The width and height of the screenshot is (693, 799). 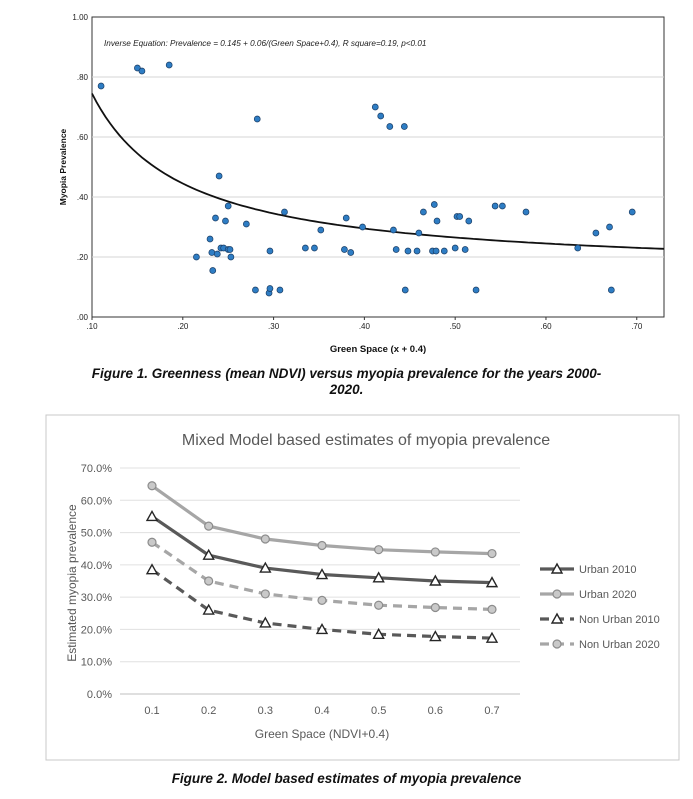 I want to click on fig2-x-tick-label: 0.7, so click(x=491, y=711).